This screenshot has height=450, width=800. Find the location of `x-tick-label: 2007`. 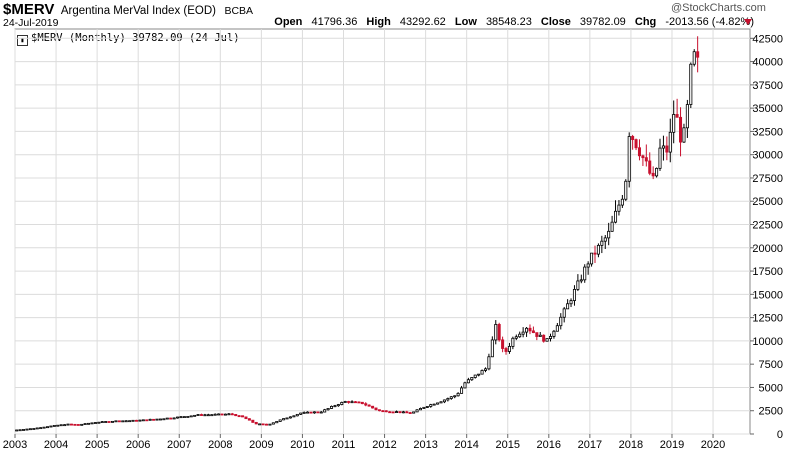

x-tick-label: 2007 is located at coordinates (179, 444).